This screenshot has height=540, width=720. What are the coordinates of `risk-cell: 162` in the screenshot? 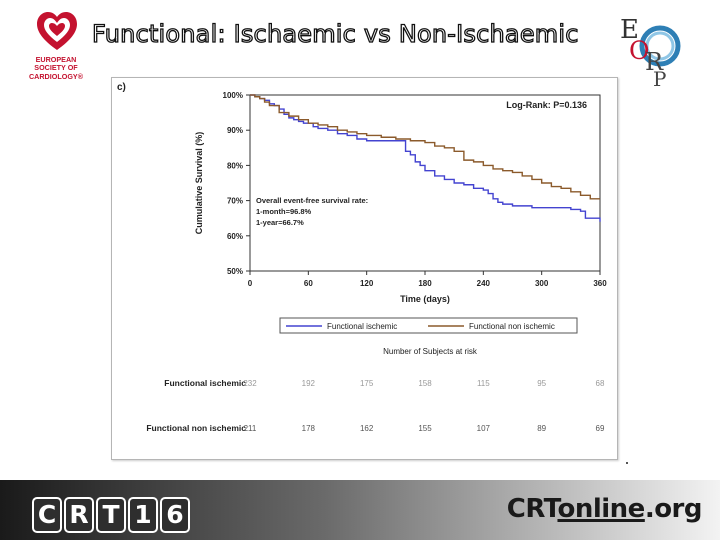 It's located at (367, 428).